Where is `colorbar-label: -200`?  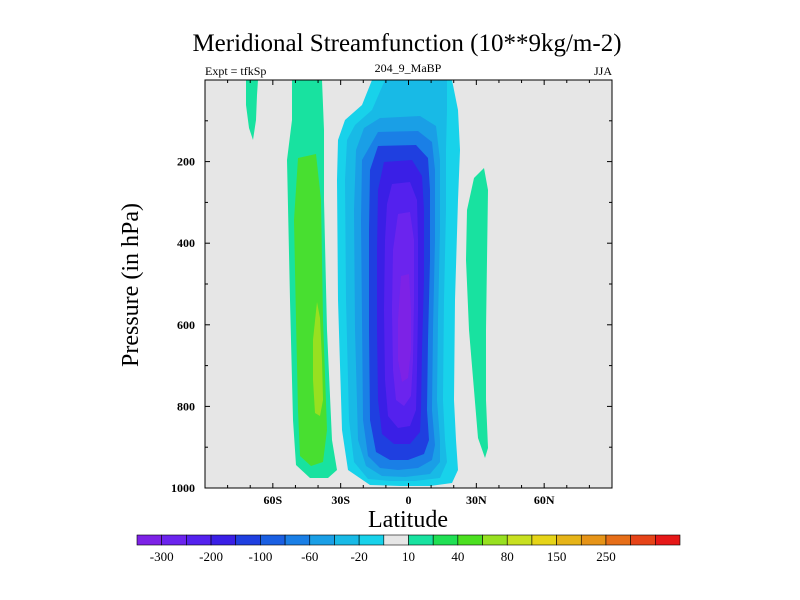
colorbar-label: -200 is located at coordinates (211, 556).